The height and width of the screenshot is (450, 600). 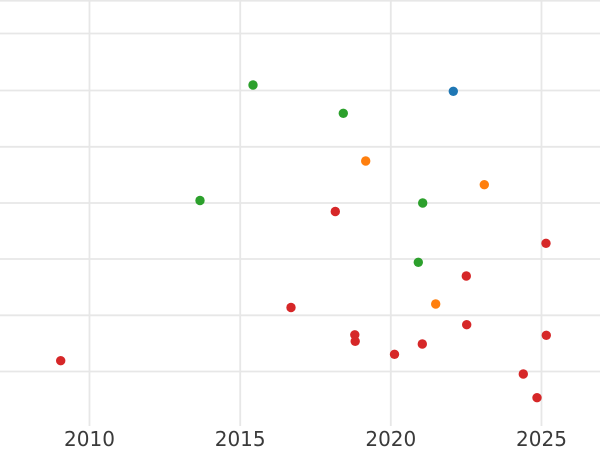 I want to click on x-tick-label: 2020, so click(x=390, y=438).